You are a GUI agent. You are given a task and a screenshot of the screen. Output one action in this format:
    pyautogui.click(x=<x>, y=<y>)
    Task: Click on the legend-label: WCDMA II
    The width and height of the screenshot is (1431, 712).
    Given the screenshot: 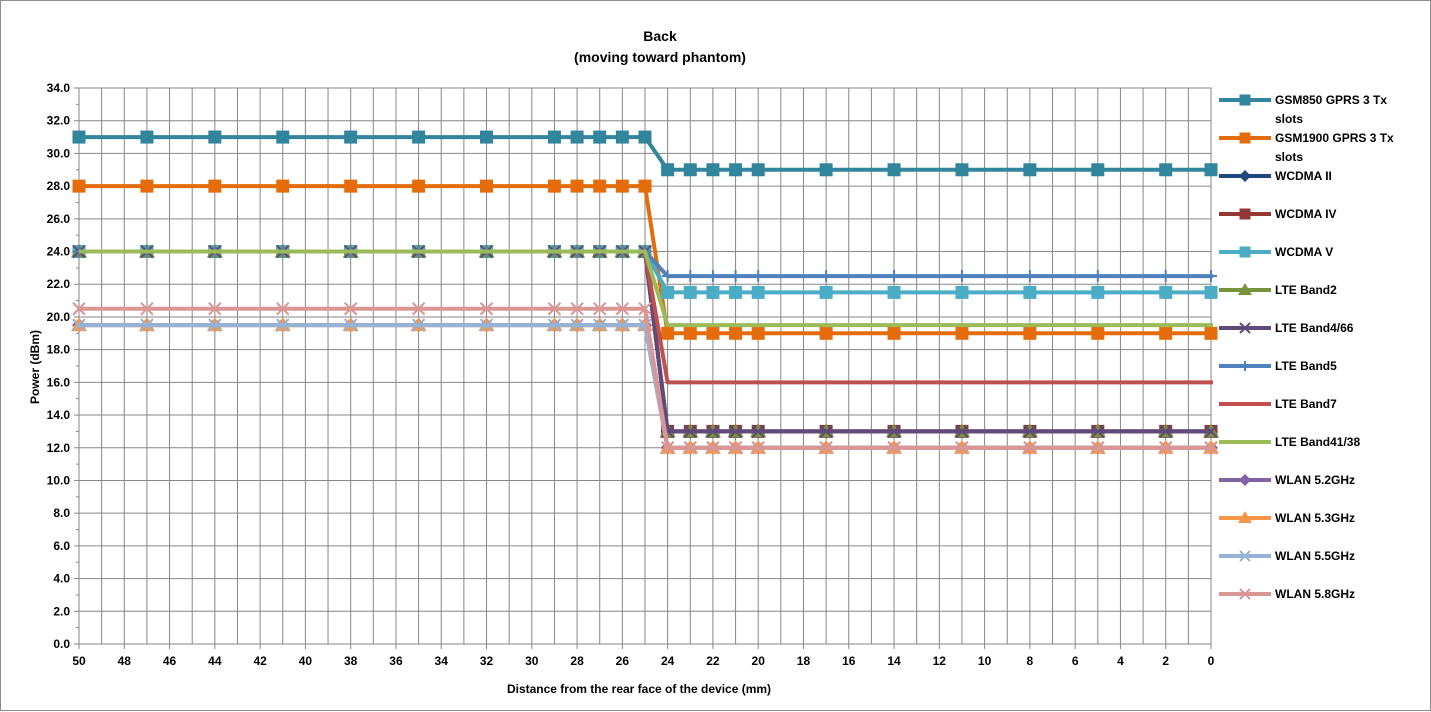 What is the action you would take?
    pyautogui.click(x=1303, y=176)
    